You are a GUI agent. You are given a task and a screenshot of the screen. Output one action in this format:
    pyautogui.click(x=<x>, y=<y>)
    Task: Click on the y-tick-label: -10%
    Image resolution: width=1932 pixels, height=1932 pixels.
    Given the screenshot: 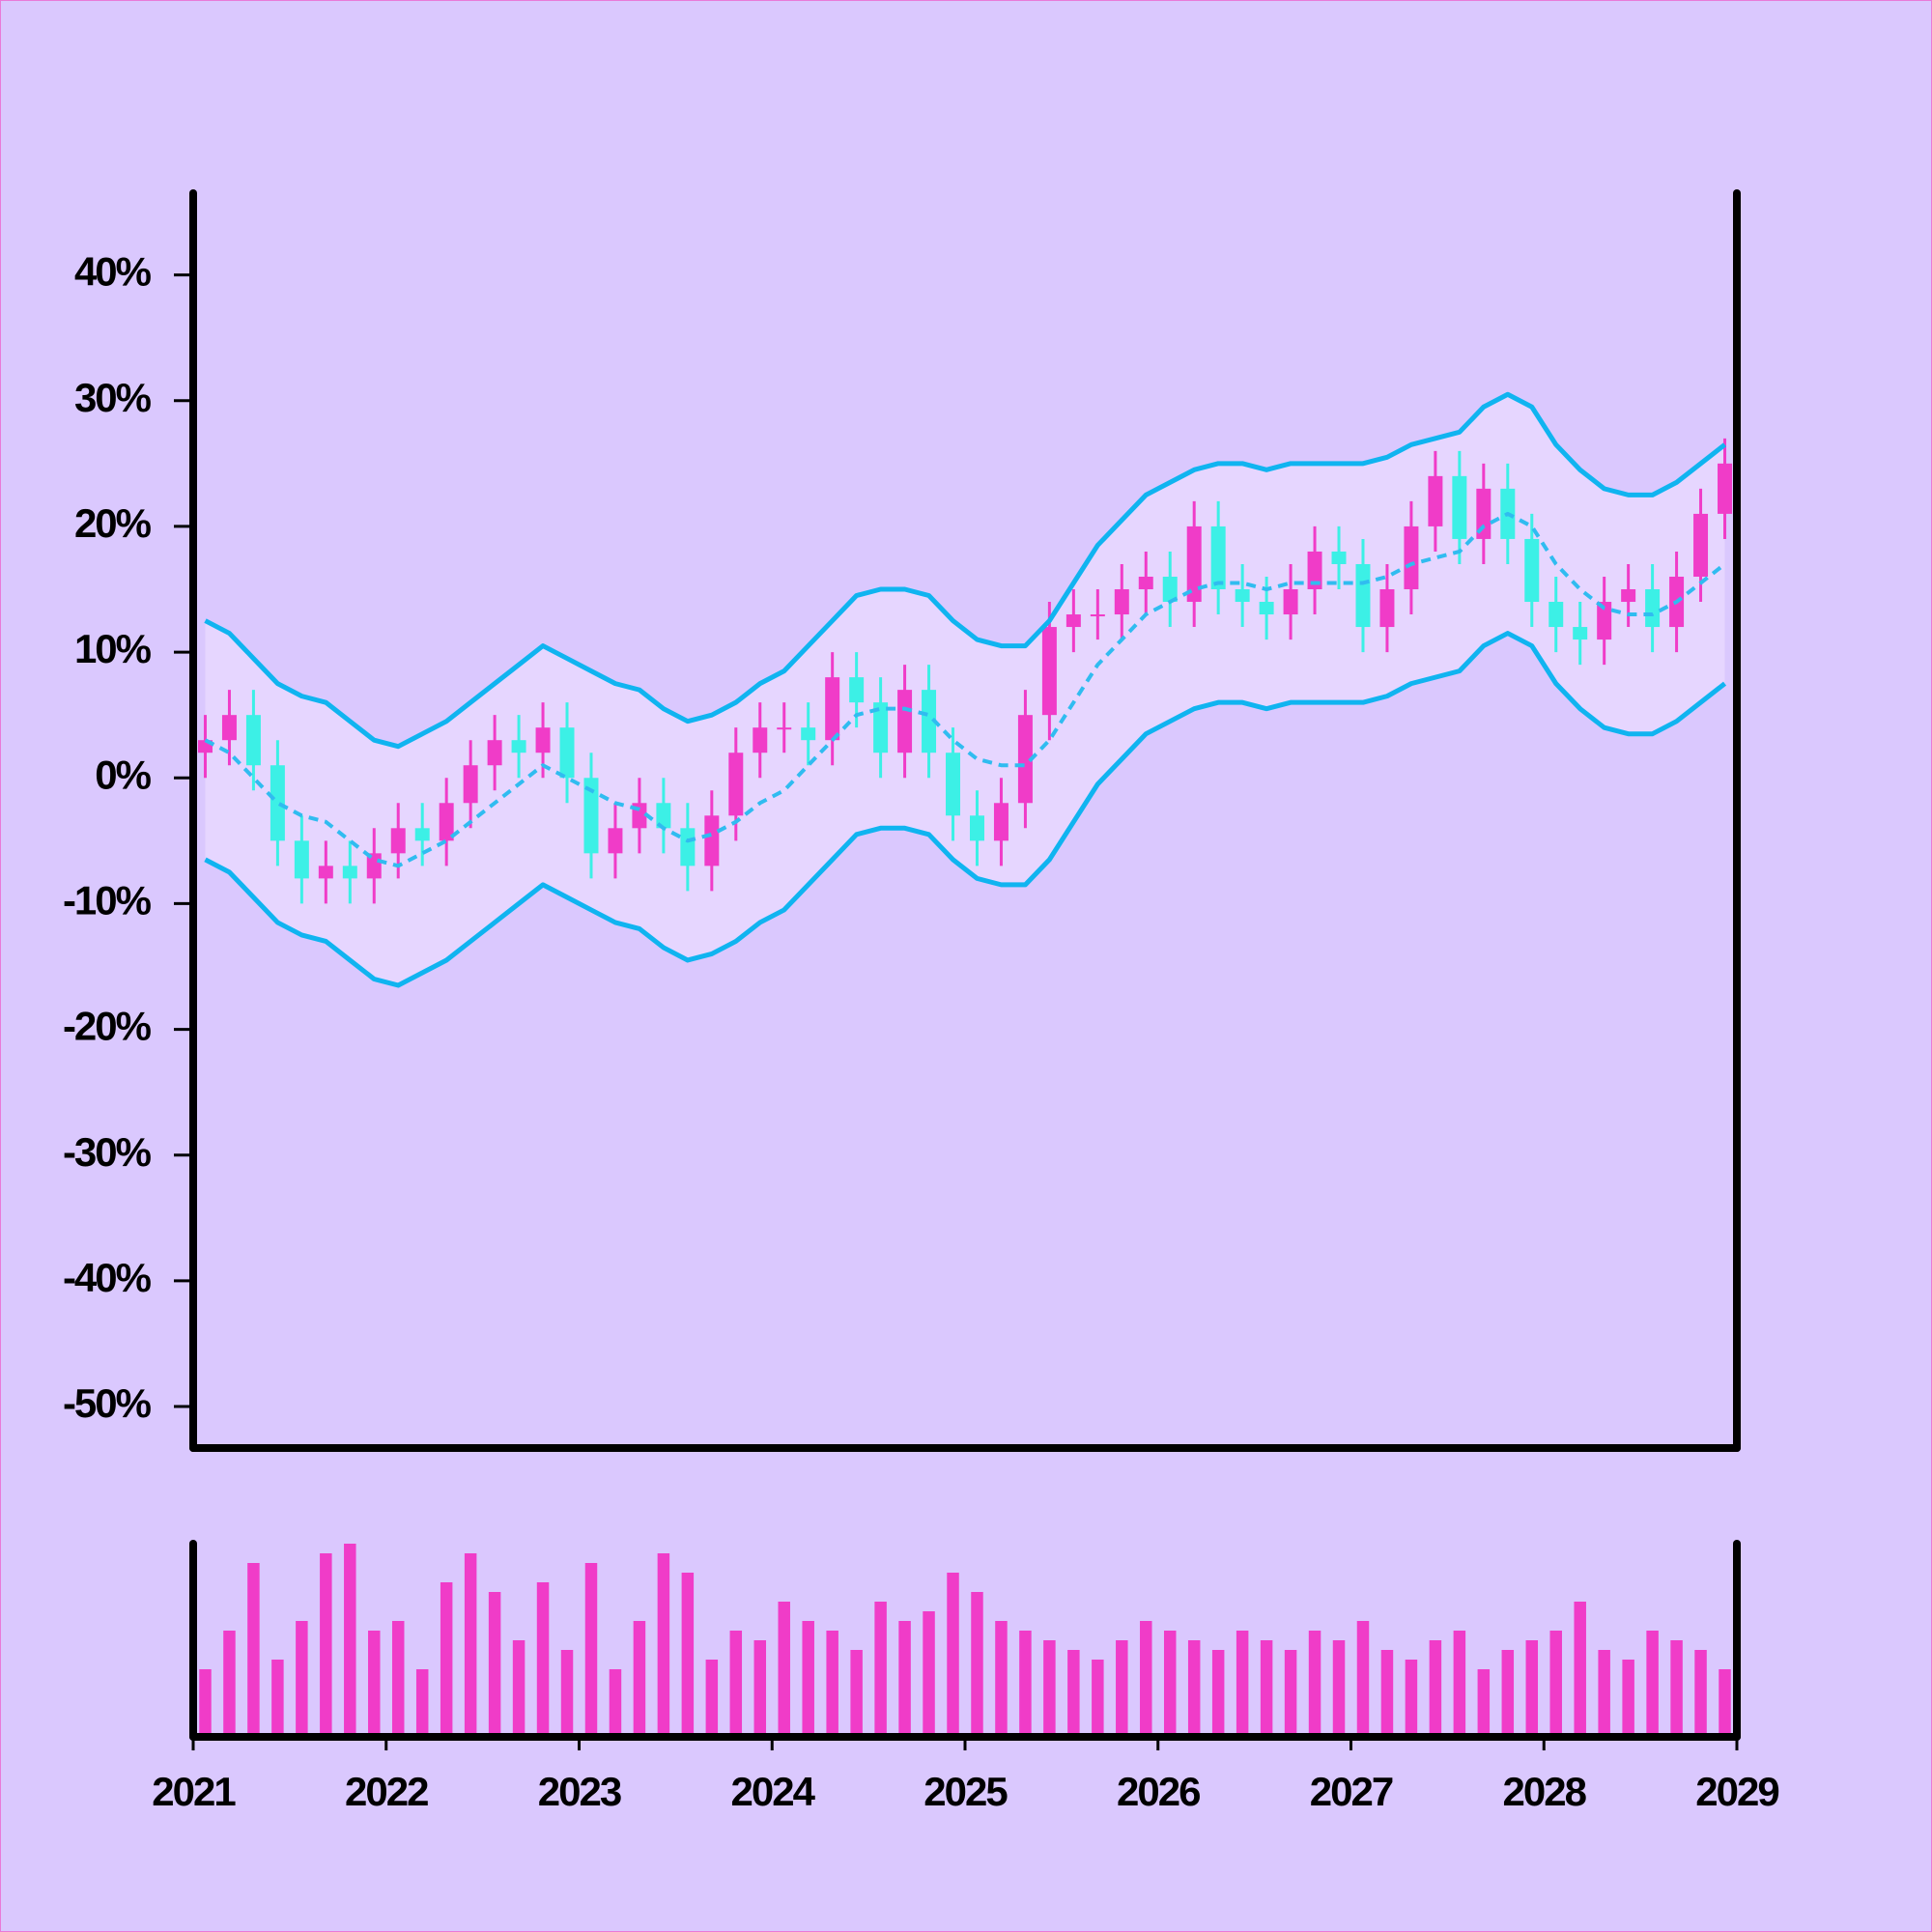 What is the action you would take?
    pyautogui.click(x=107, y=900)
    